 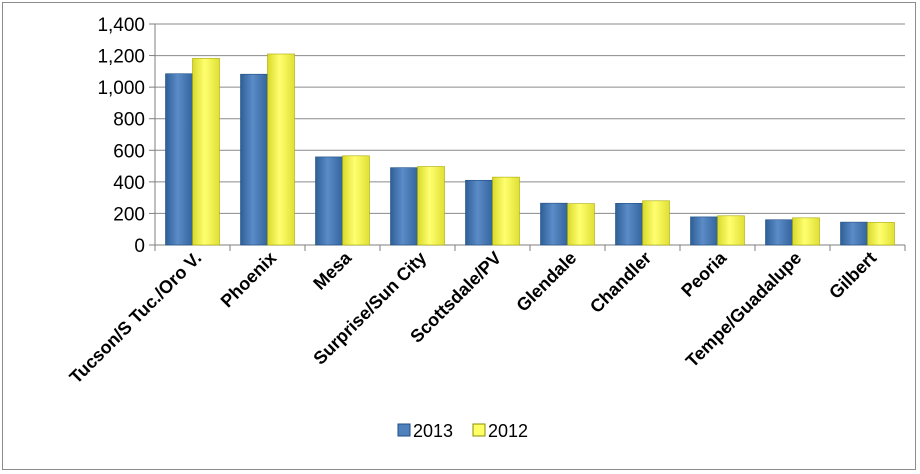 What do you see at coordinates (129, 214) in the screenshot?
I see `y-tick-label: 200` at bounding box center [129, 214].